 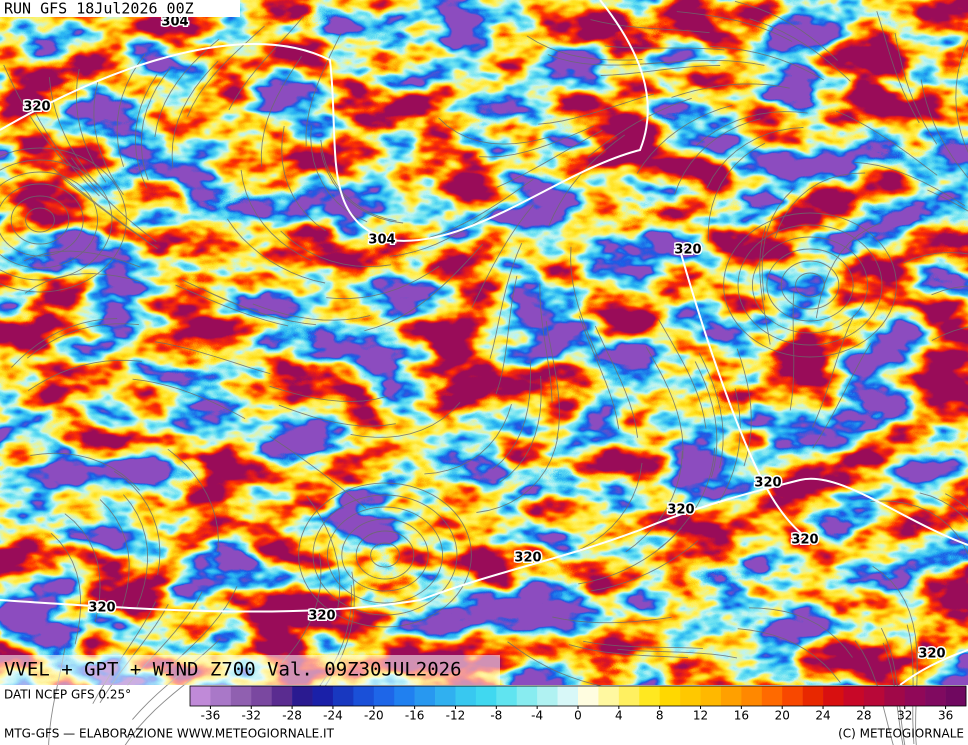 What do you see at coordinates (374, 716) in the screenshot?
I see `colorbar-tick-label: -20` at bounding box center [374, 716].